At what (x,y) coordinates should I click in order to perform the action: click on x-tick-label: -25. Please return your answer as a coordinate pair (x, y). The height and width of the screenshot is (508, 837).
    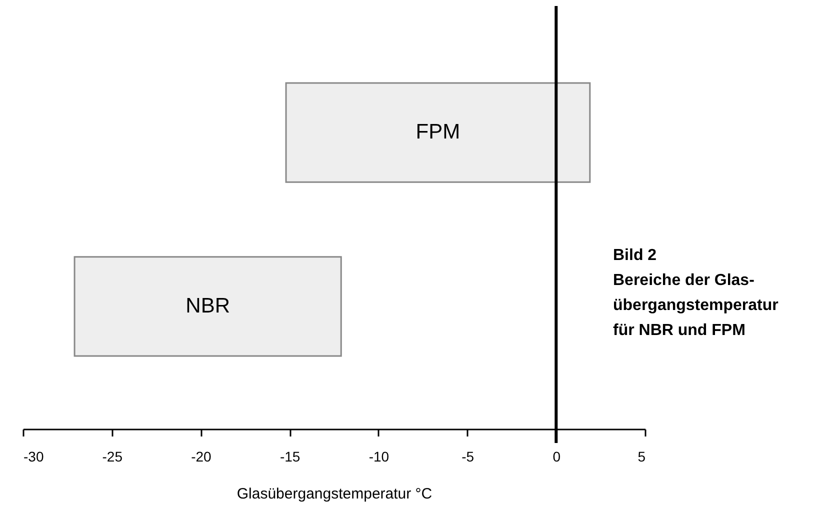
    Looking at the image, I should click on (112, 456).